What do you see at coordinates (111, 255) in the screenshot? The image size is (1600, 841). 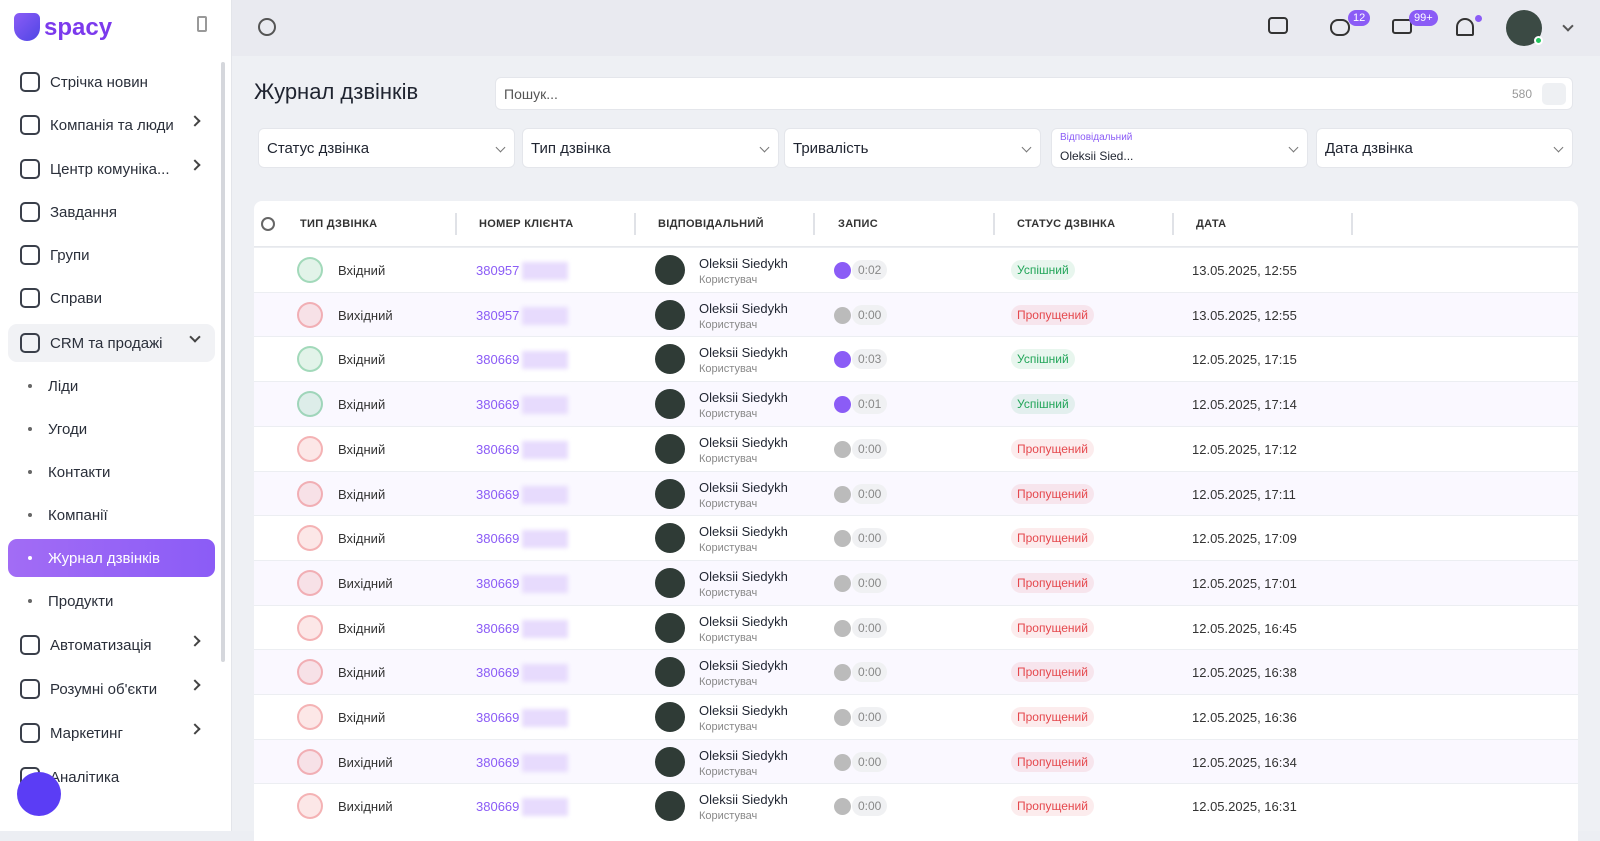 I see `nav-item: Групи` at bounding box center [111, 255].